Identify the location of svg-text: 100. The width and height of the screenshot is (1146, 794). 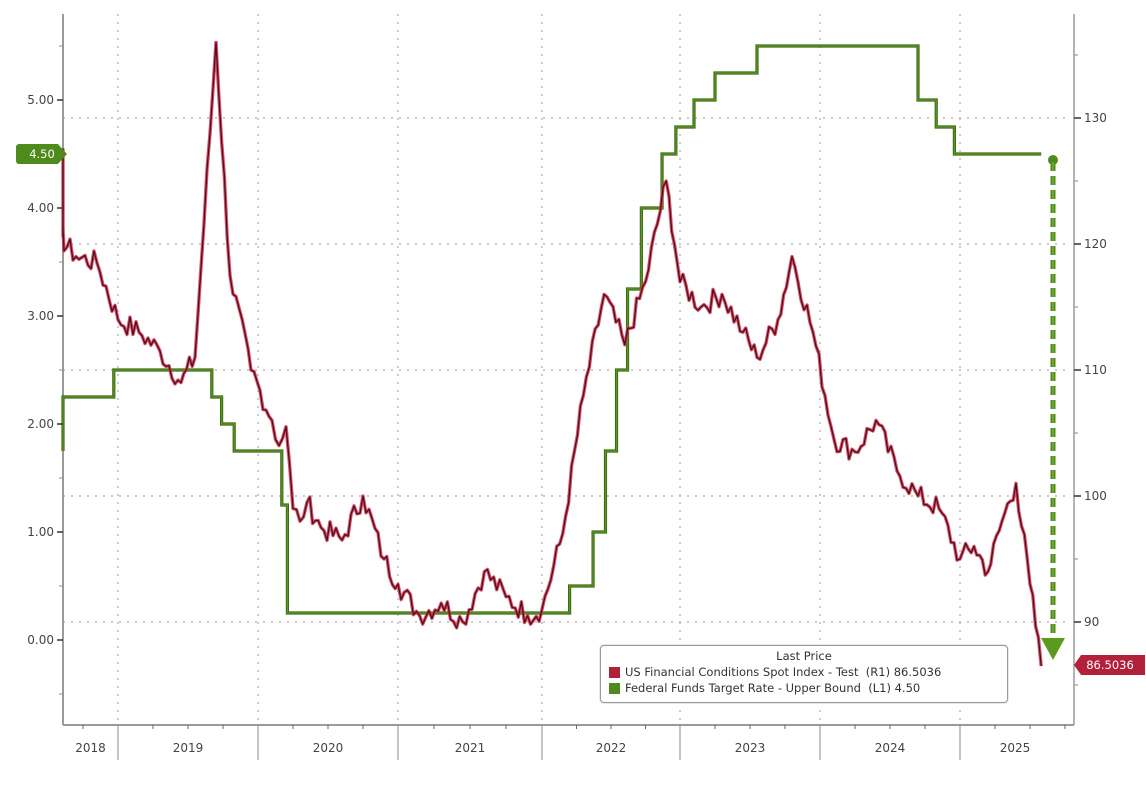
(1095, 496).